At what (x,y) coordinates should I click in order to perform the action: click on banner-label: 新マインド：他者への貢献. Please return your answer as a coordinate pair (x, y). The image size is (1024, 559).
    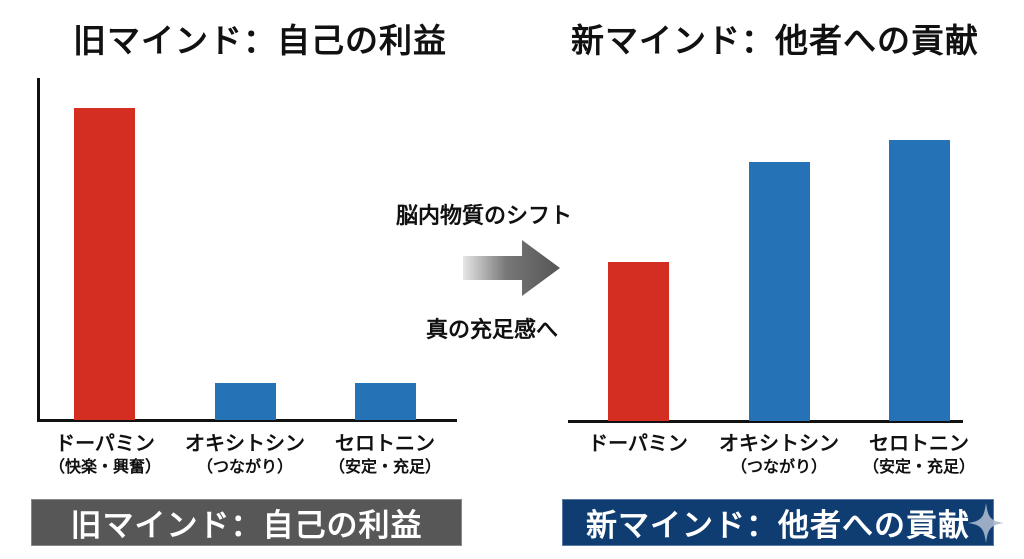
    Looking at the image, I should click on (778, 526).